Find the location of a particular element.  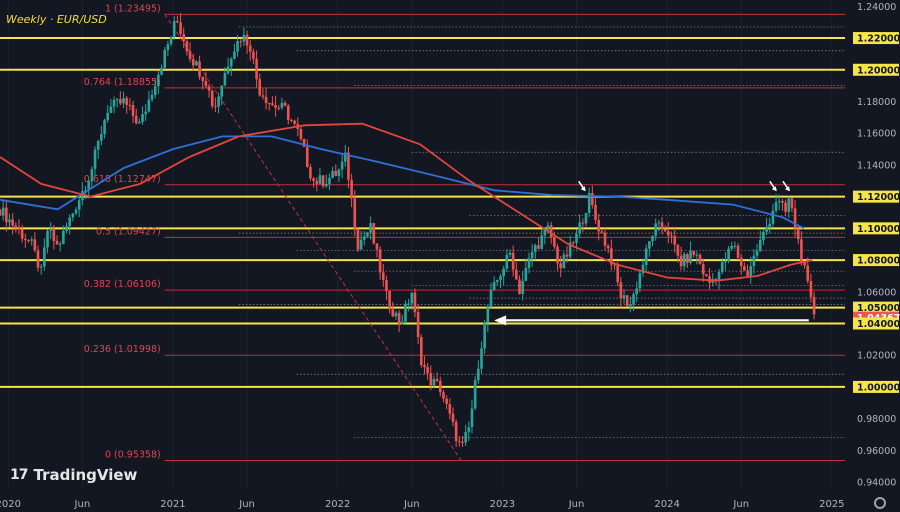

level-price-label: 1.22000 is located at coordinates (878, 39).